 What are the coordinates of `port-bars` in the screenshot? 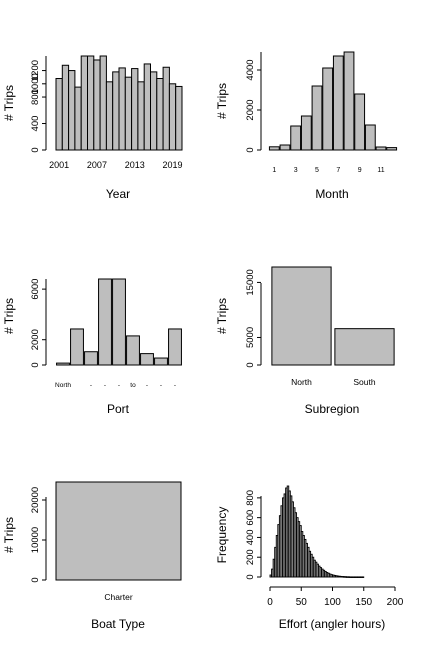 It's located at (119, 322).